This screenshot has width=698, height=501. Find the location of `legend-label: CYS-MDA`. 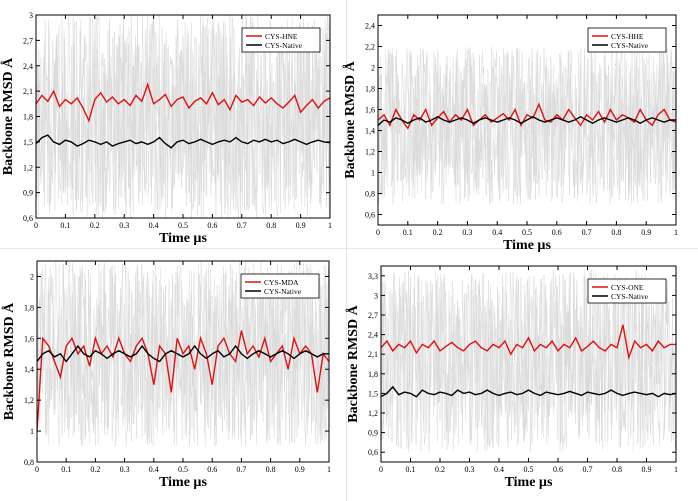

legend-label: CYS-MDA is located at coordinates (281, 282).